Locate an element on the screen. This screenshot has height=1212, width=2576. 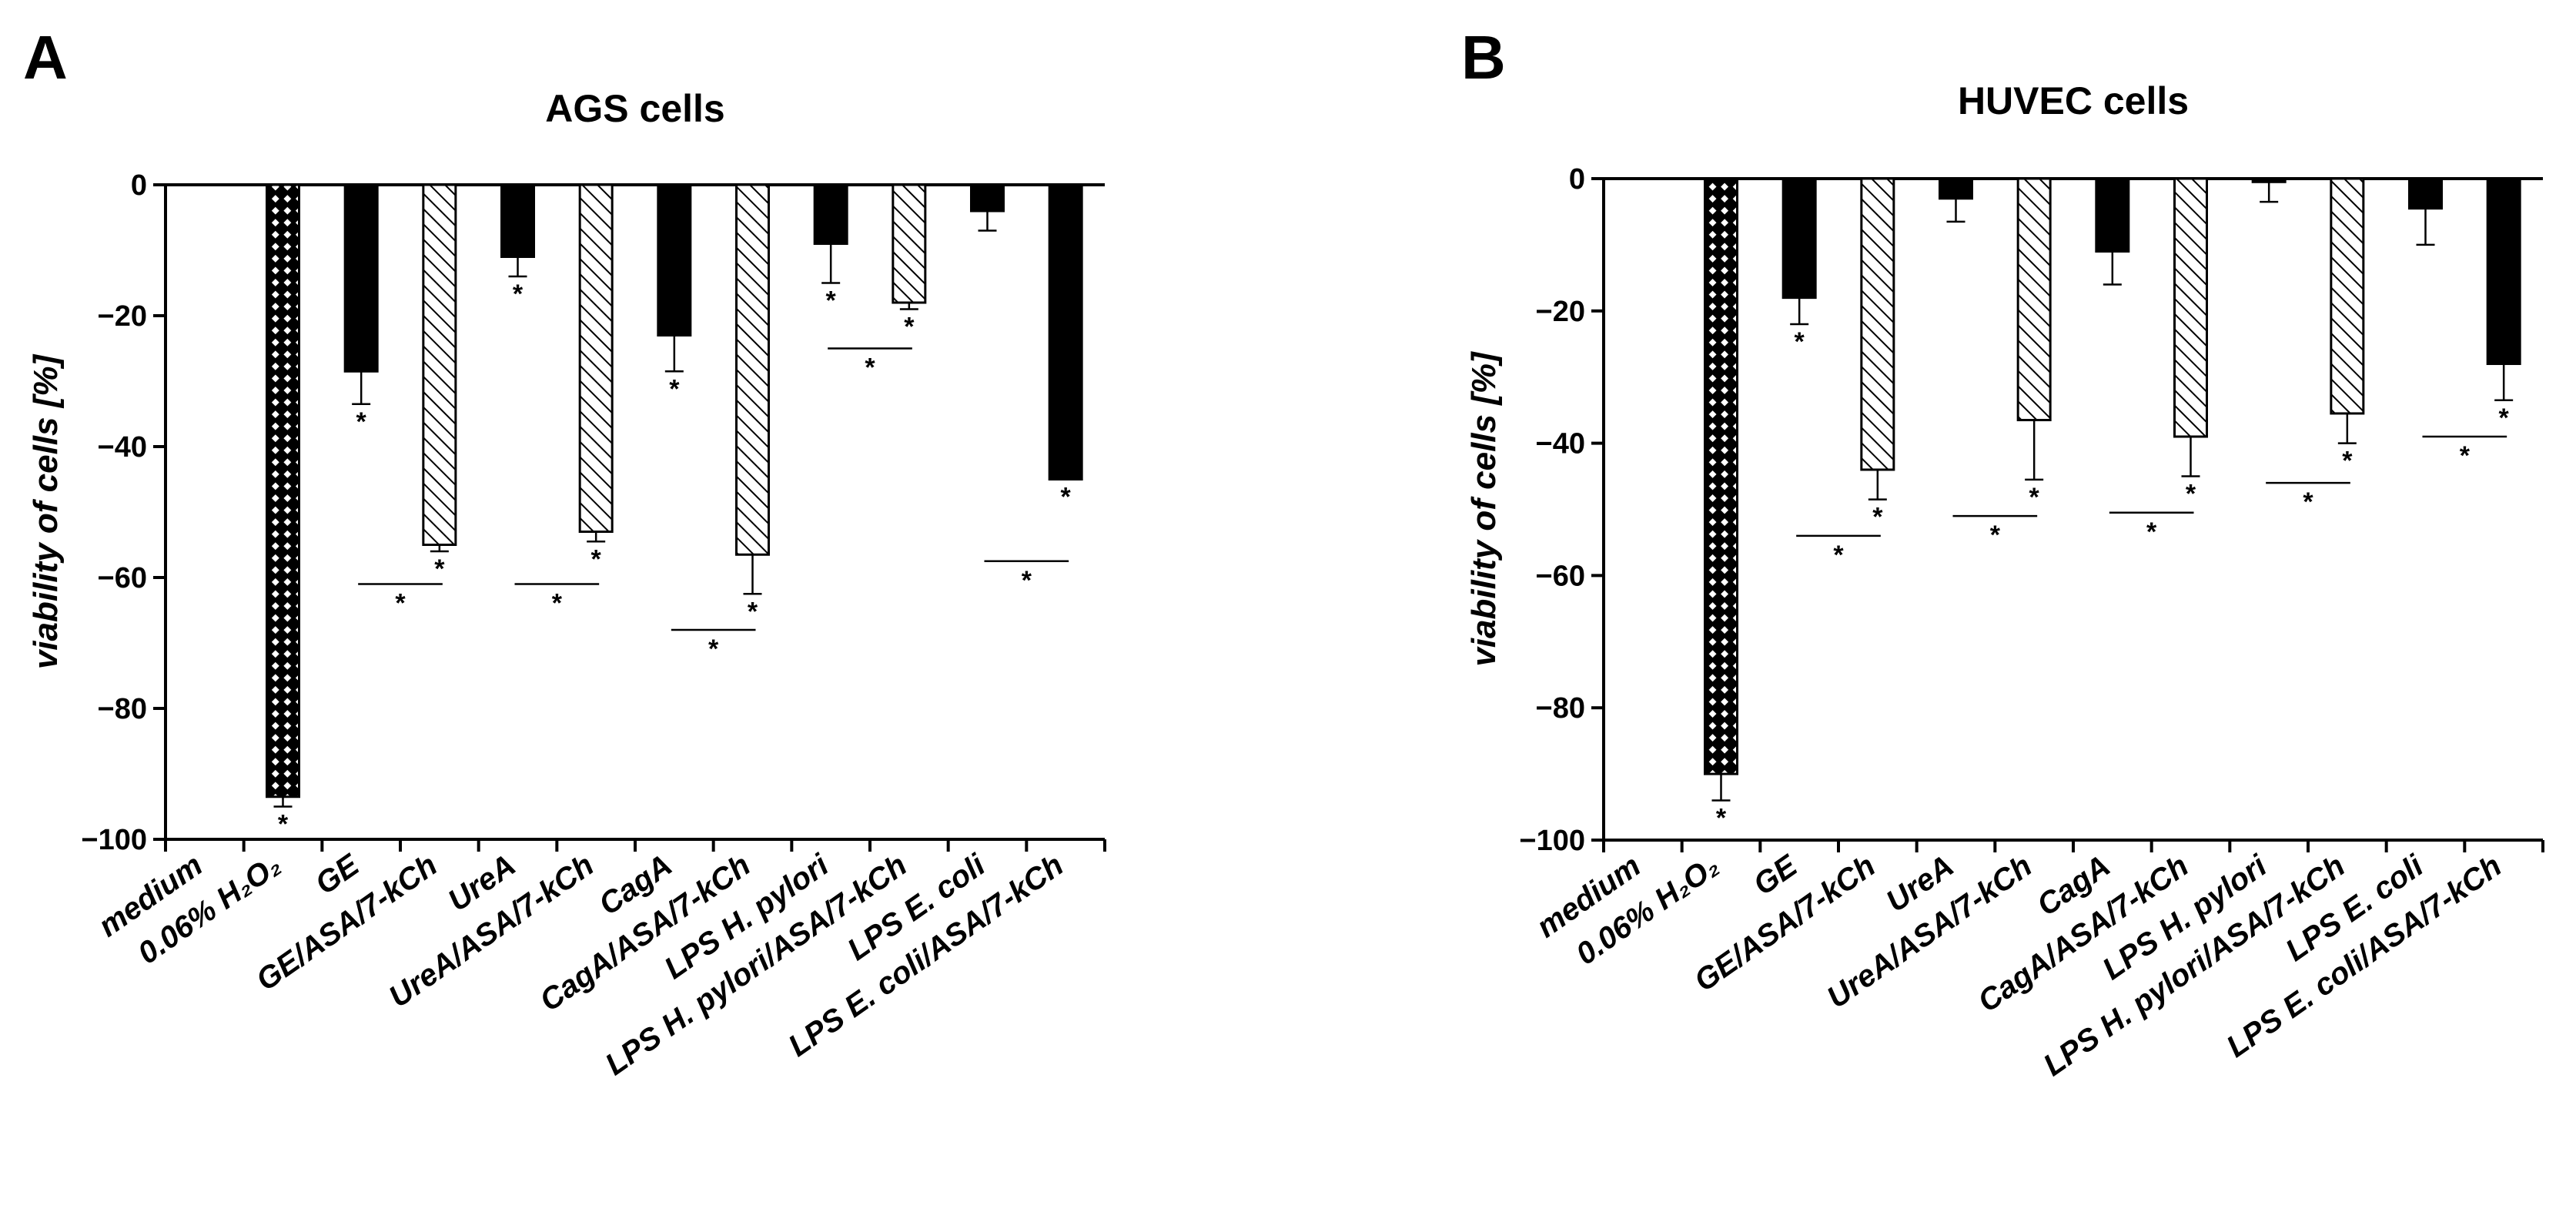
panel-a-ytick-label: −60 is located at coordinates (123, 578).